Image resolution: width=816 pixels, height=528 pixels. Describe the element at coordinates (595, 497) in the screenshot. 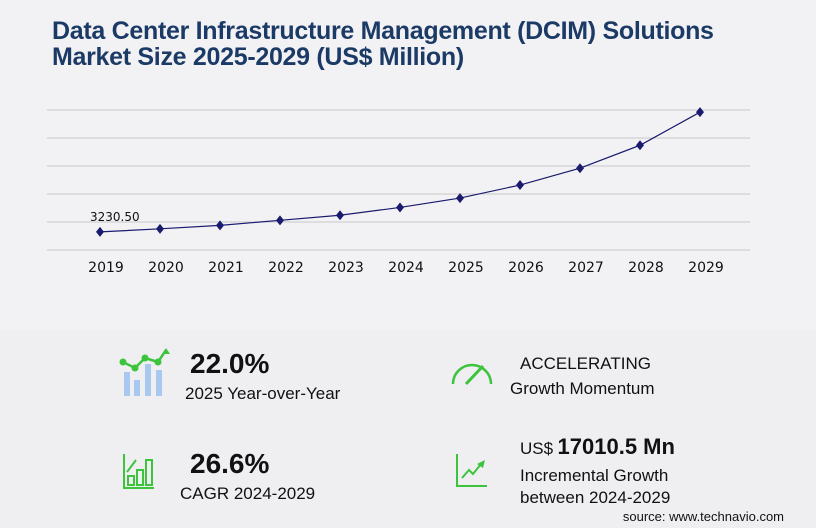

I see `incremental-label-2: between 2024-2029` at that location.